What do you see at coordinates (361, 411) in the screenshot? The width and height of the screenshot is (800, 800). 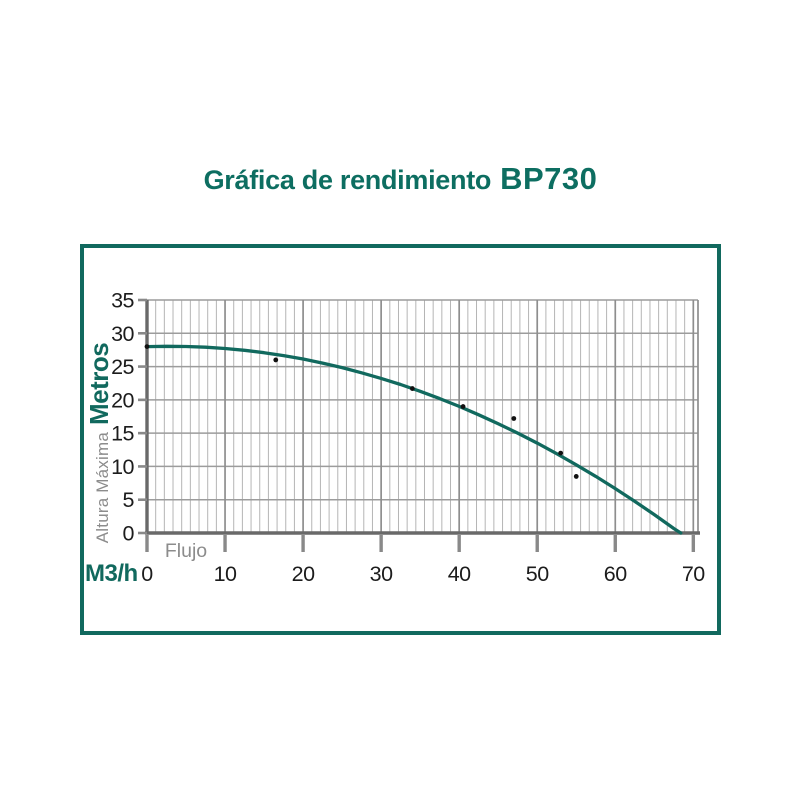 I see `data-points` at bounding box center [361, 411].